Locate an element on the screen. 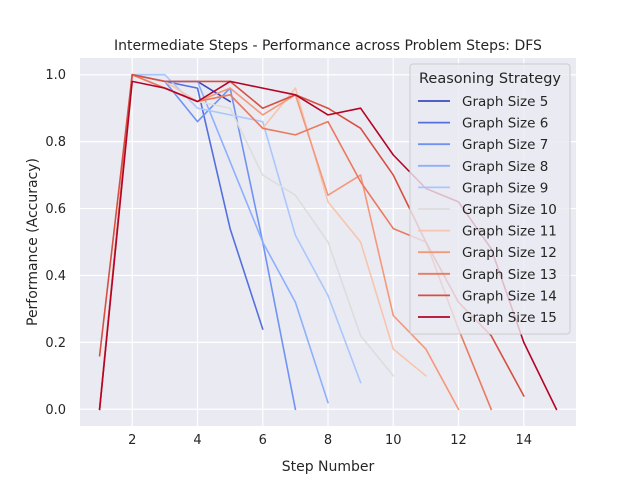 Image resolution: width=640 pixels, height=480 pixels. x-tick-label: 6 is located at coordinates (263, 440).